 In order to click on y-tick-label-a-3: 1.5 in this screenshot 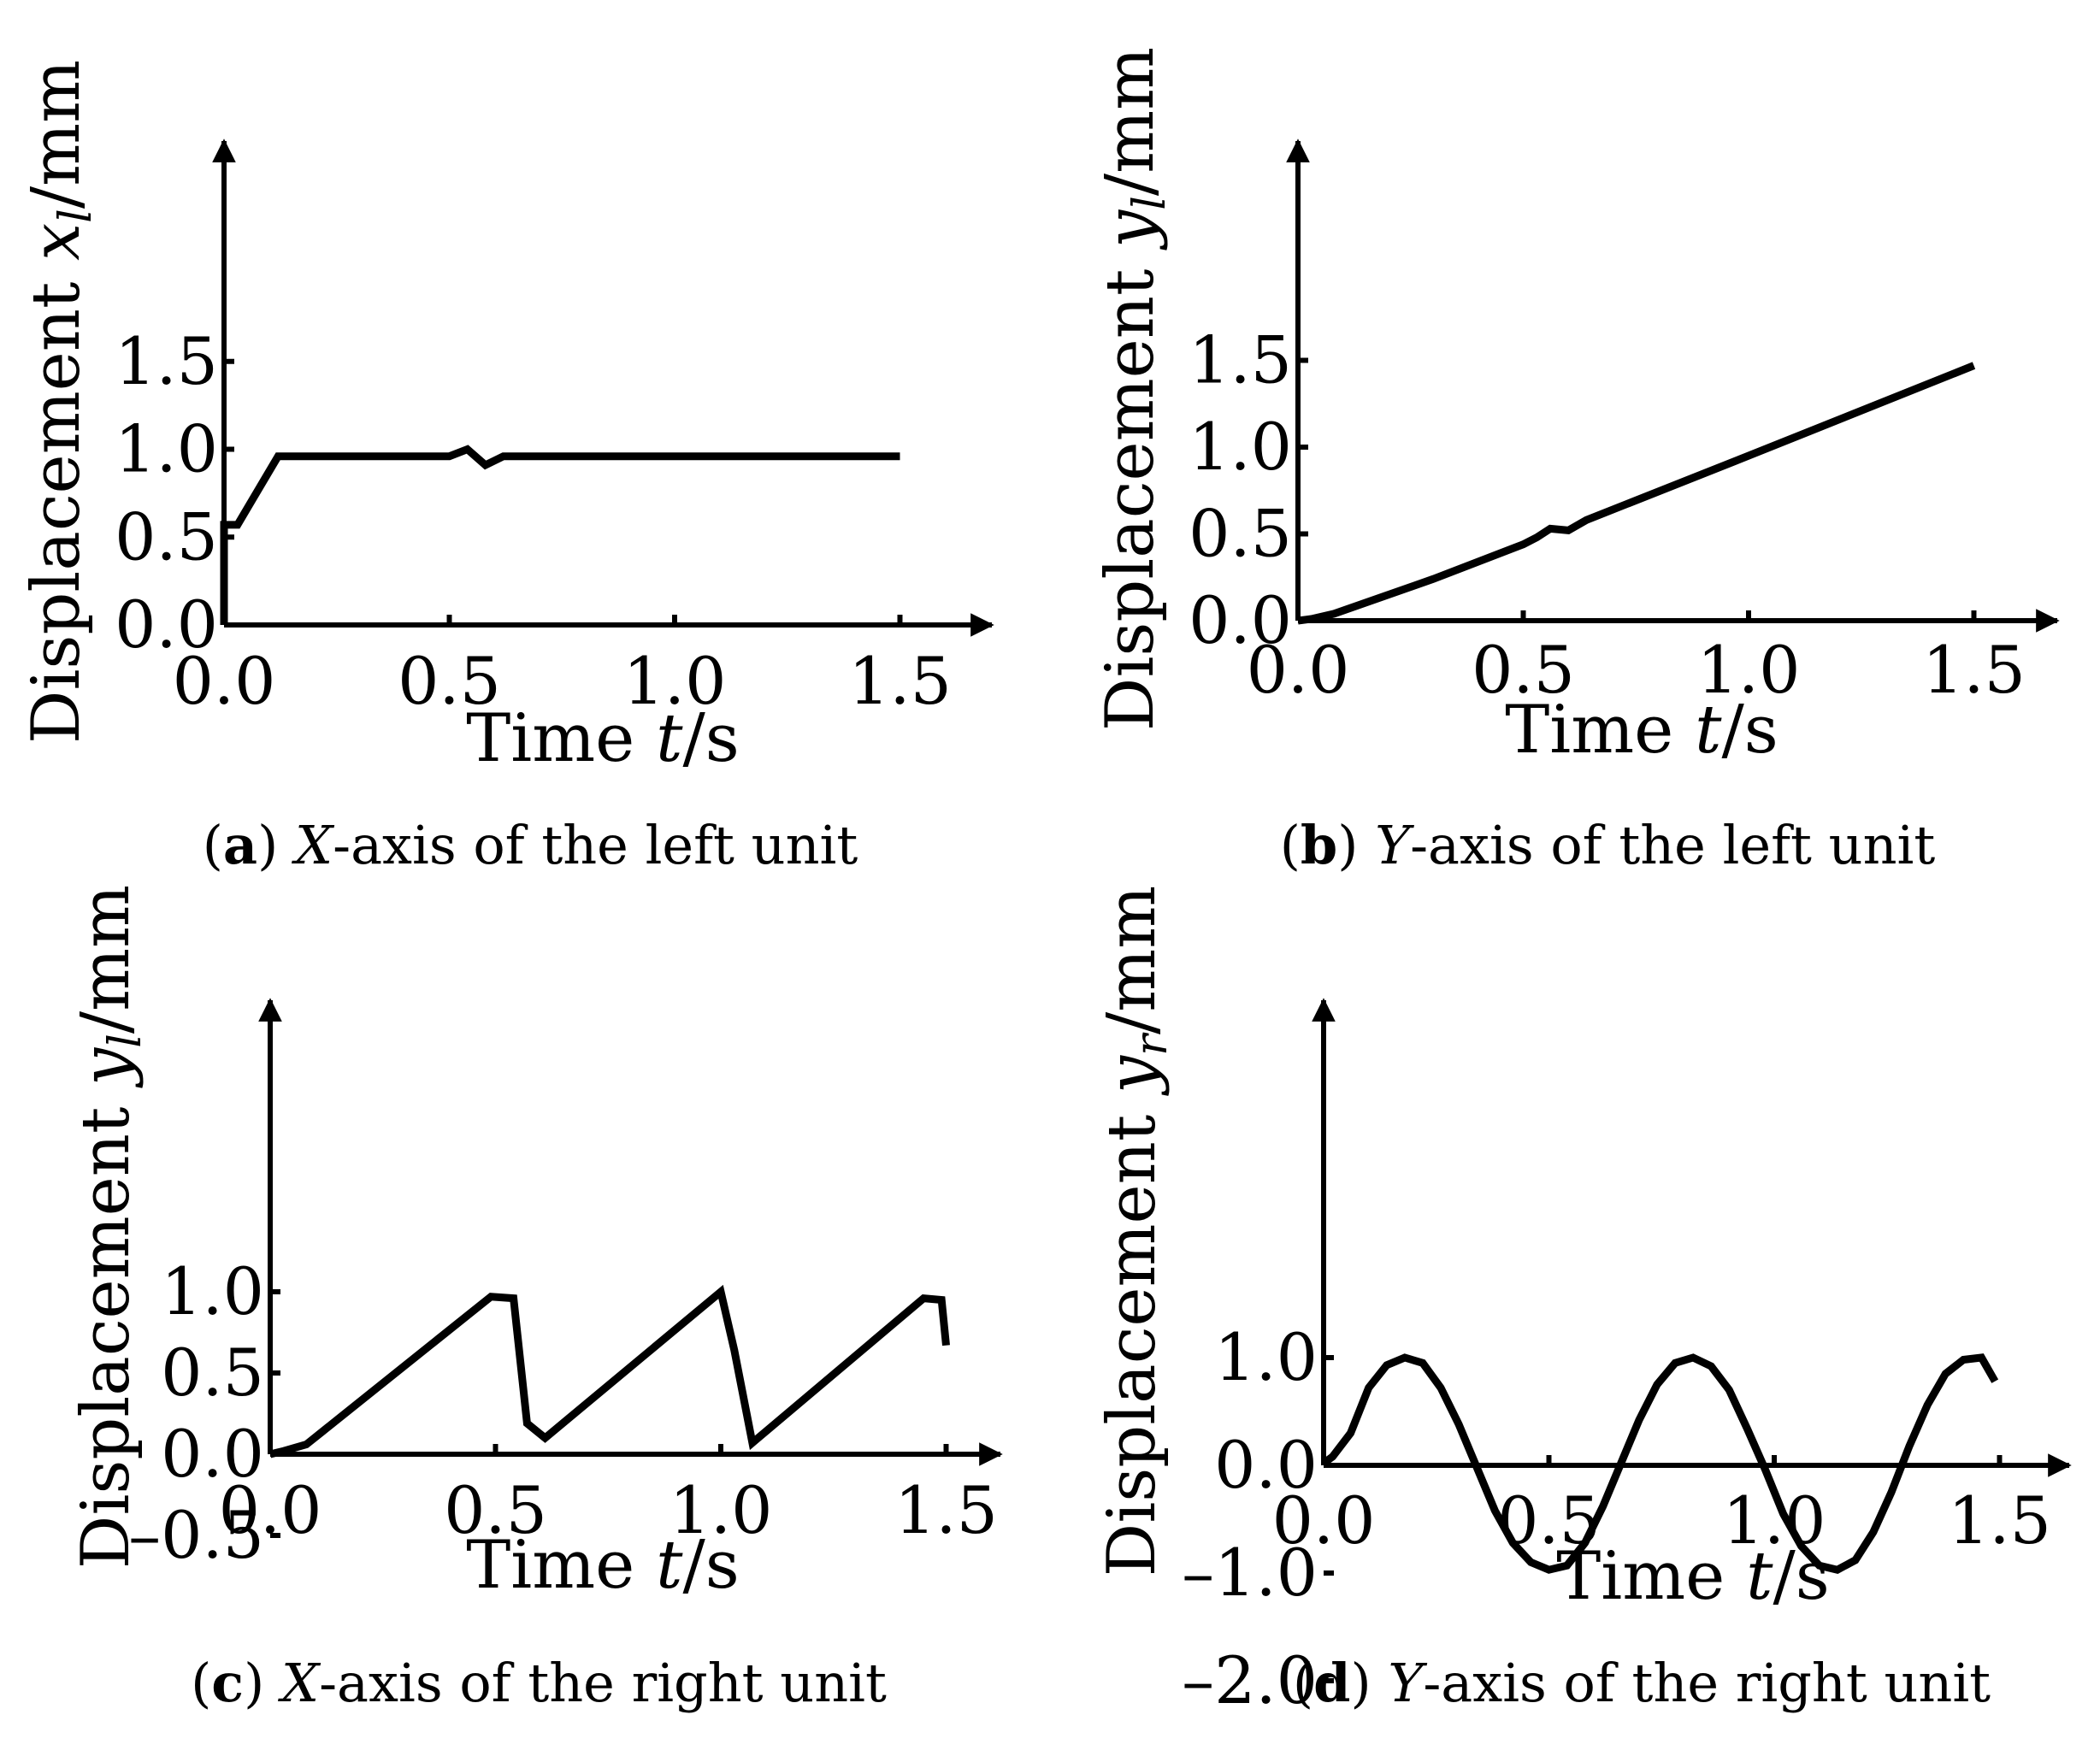, I will do `click(167, 361)`.